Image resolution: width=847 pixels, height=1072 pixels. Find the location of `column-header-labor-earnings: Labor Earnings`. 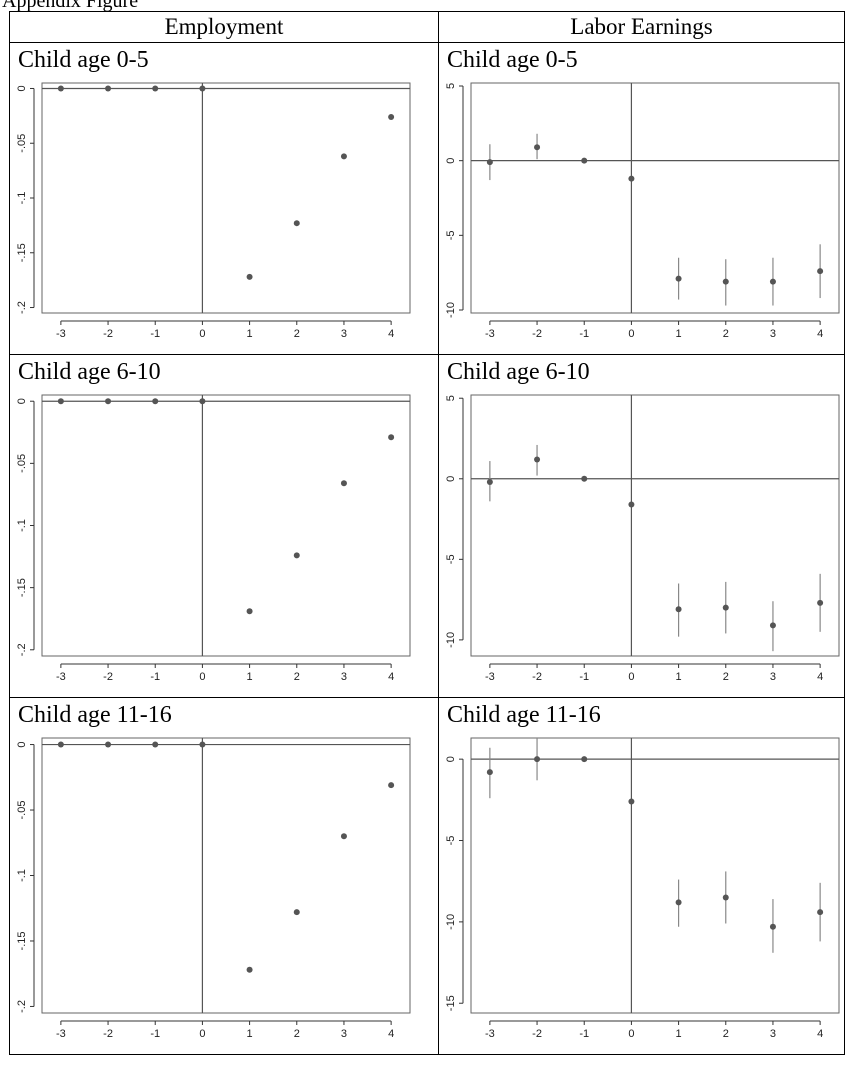

column-header-labor-earnings: Labor Earnings is located at coordinates (641, 27).